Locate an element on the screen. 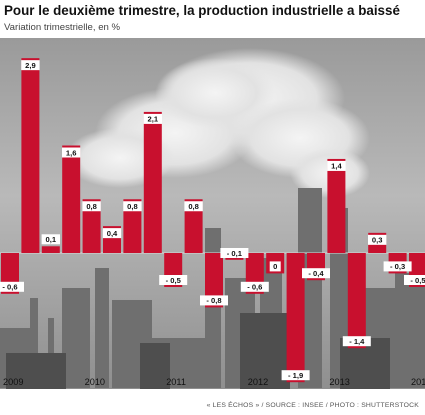  data-label-19: 0,3 is located at coordinates (377, 239).